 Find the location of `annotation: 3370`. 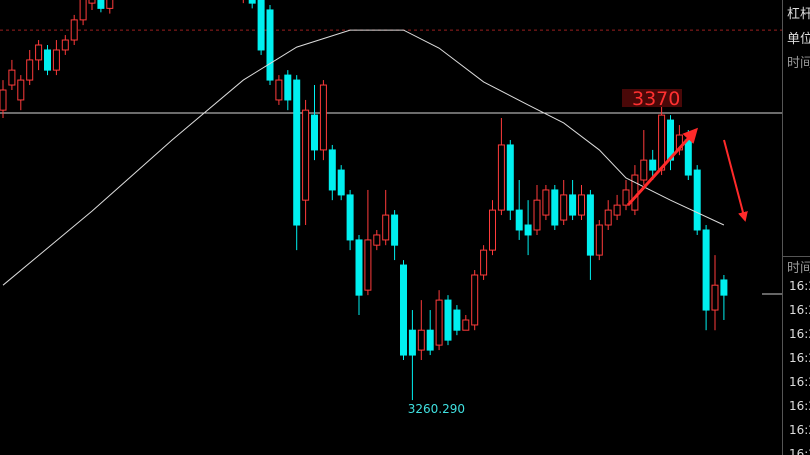

annotation: 3370 is located at coordinates (656, 99).